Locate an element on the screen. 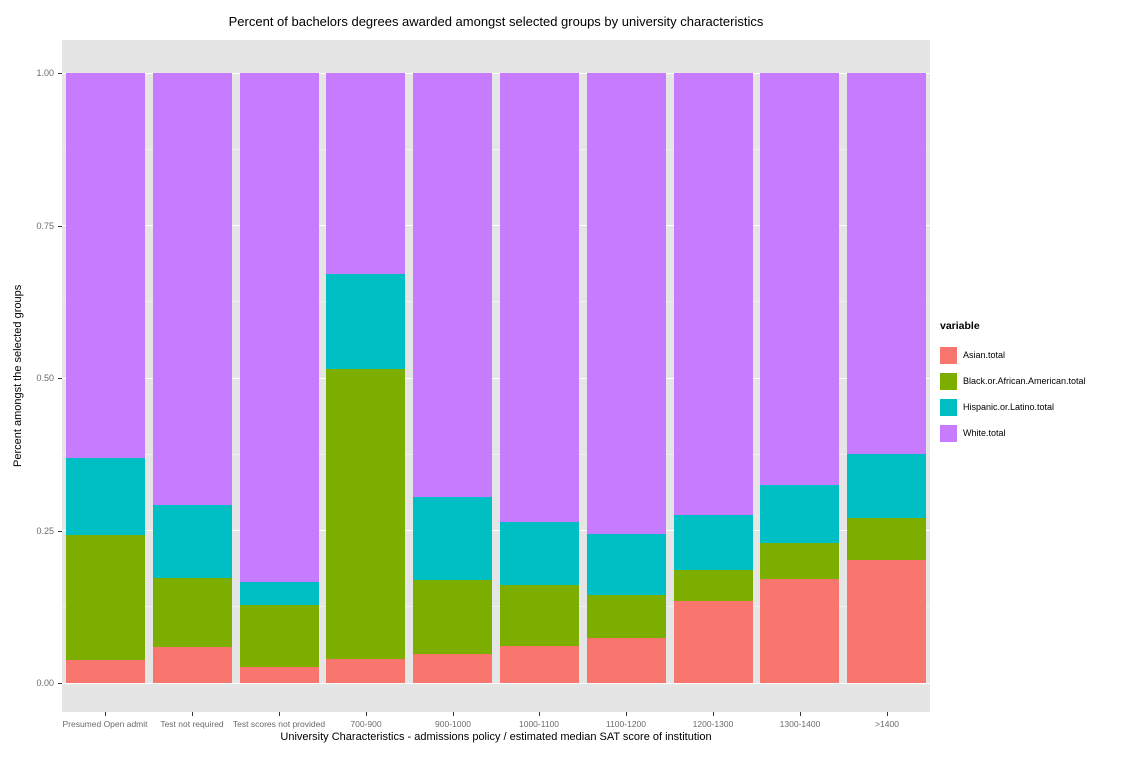  x-tick-label: >1400 is located at coordinates (887, 724).